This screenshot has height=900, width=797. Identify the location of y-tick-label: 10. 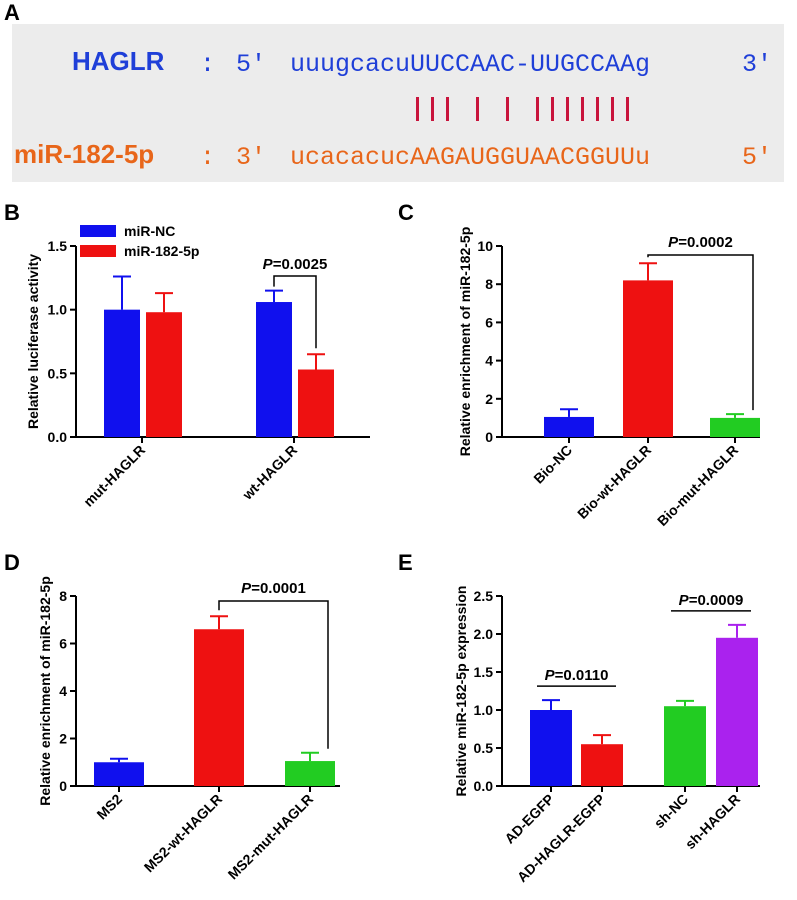
(485, 246).